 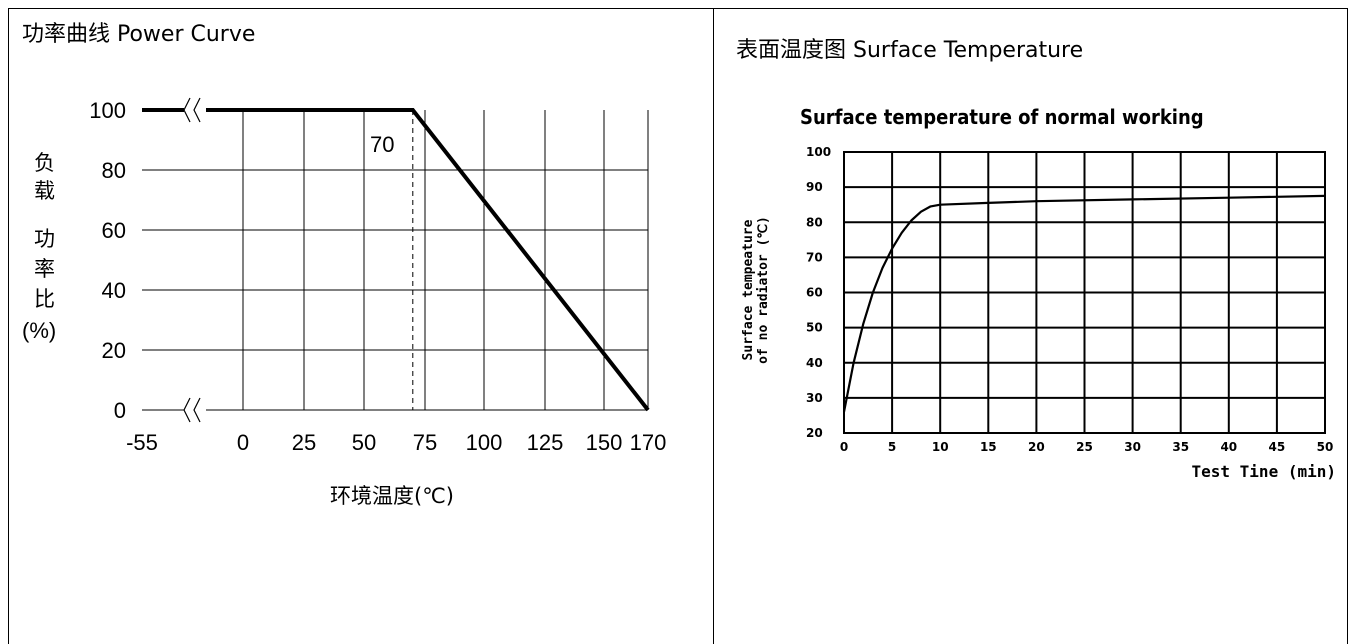 What do you see at coordinates (814, 398) in the screenshot?
I see `y-tick-label: 30` at bounding box center [814, 398].